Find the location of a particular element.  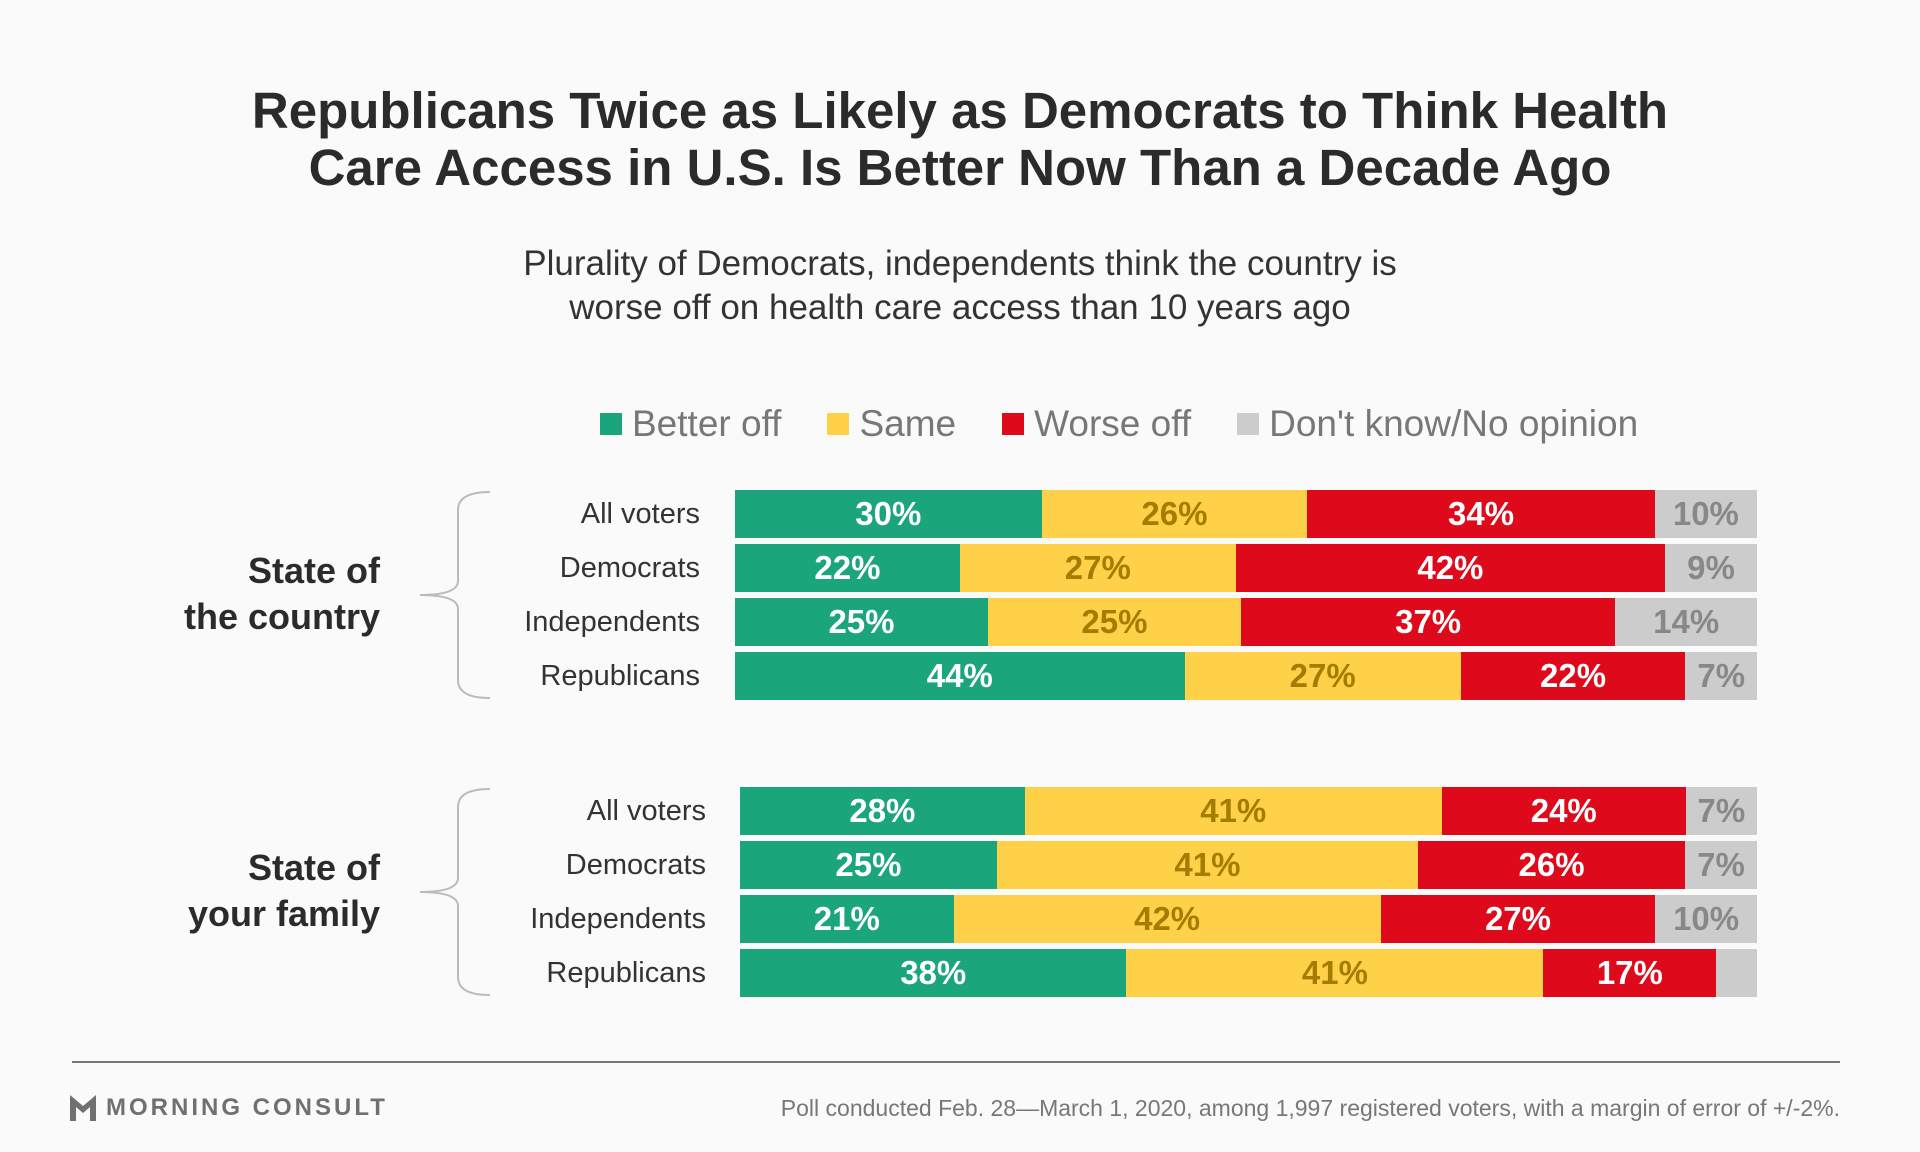

bar-segment-better-off: 21% is located at coordinates (847, 919).